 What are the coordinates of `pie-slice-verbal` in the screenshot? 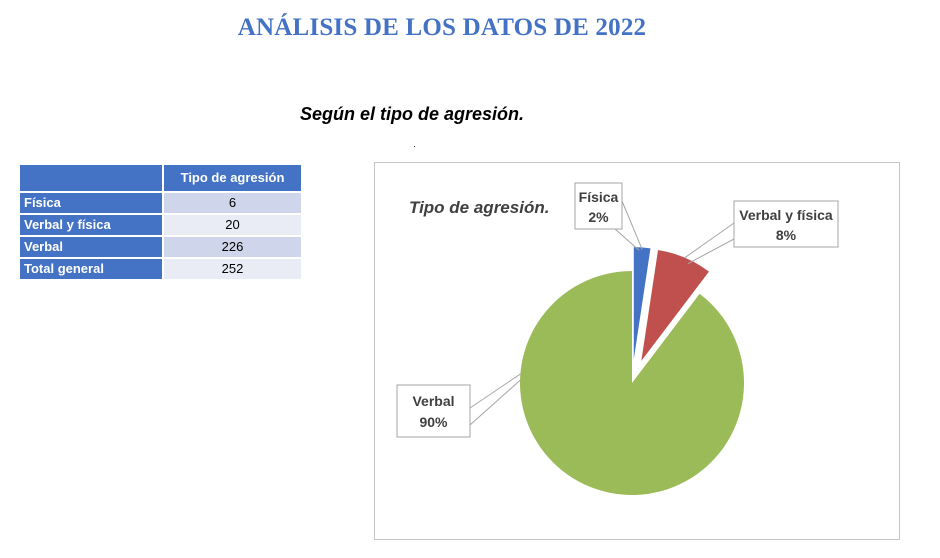 It's located at (632, 383).